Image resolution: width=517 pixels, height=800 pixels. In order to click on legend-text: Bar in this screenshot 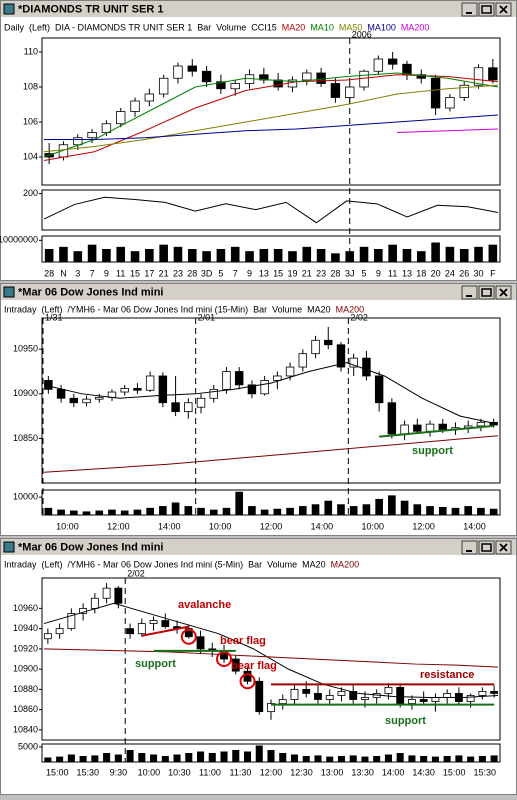, I will do `click(204, 27)`.